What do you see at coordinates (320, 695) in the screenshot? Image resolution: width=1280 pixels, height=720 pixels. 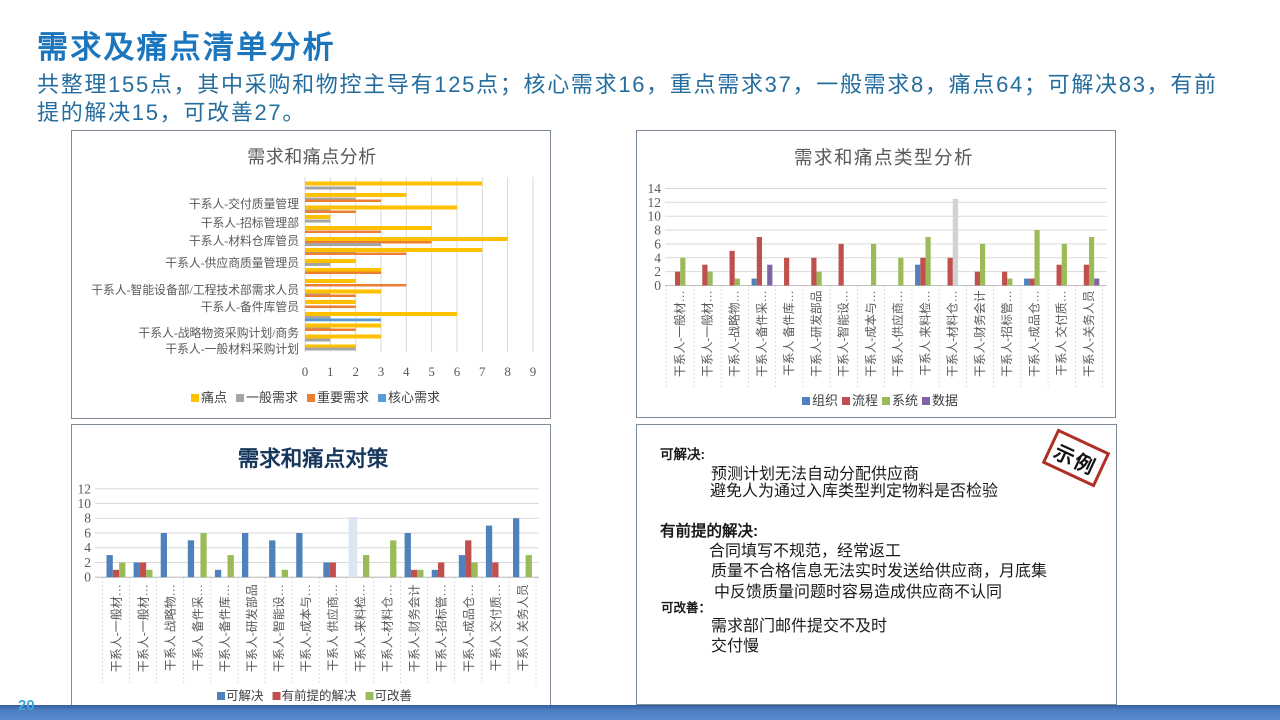 I see `svg-text: 有前提的解决` at bounding box center [320, 695].